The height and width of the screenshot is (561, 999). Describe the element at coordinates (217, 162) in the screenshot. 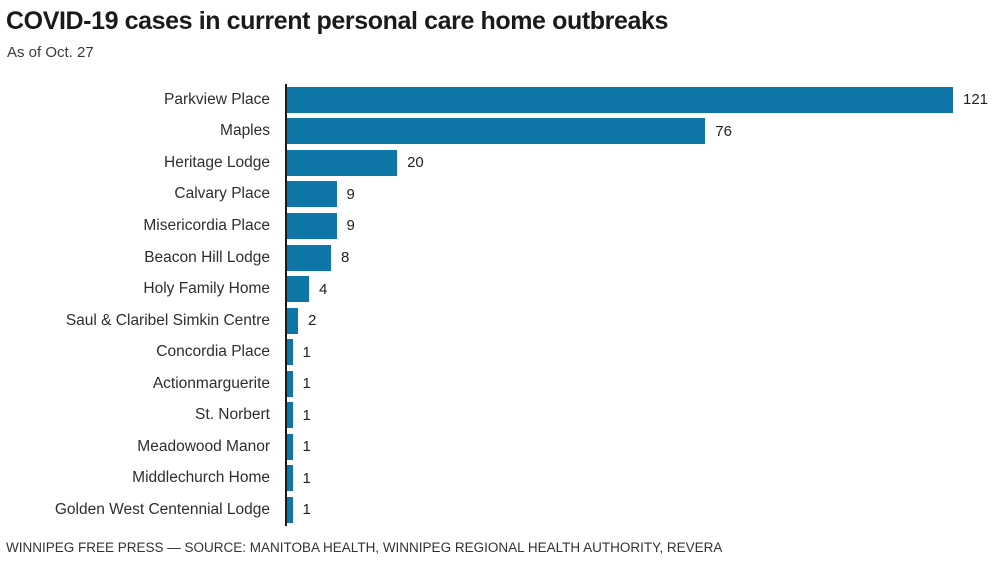

I see `category-label: Heritage Lodge` at that location.